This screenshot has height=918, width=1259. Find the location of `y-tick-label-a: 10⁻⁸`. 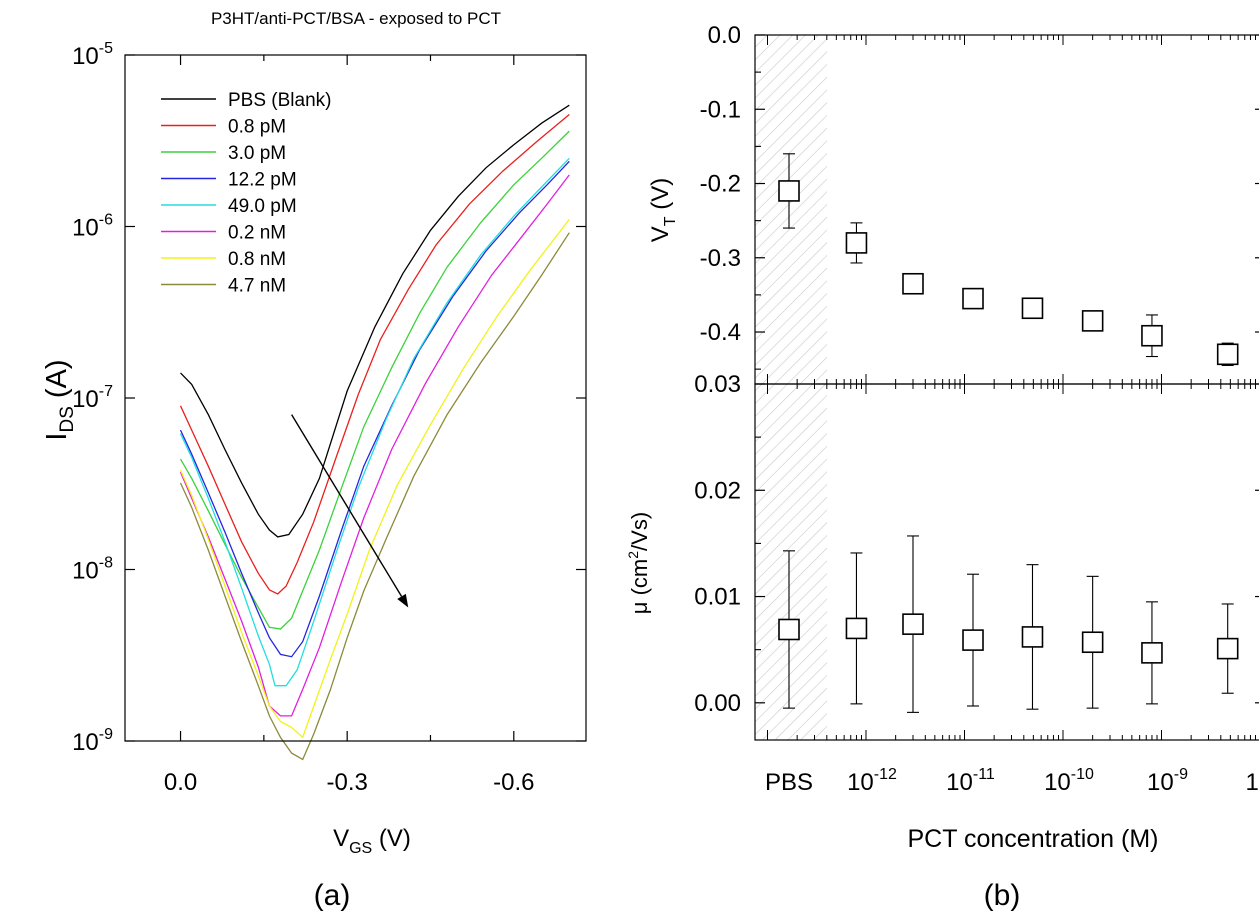

y-tick-label-a: 10⁻⁸ is located at coordinates (92, 570).